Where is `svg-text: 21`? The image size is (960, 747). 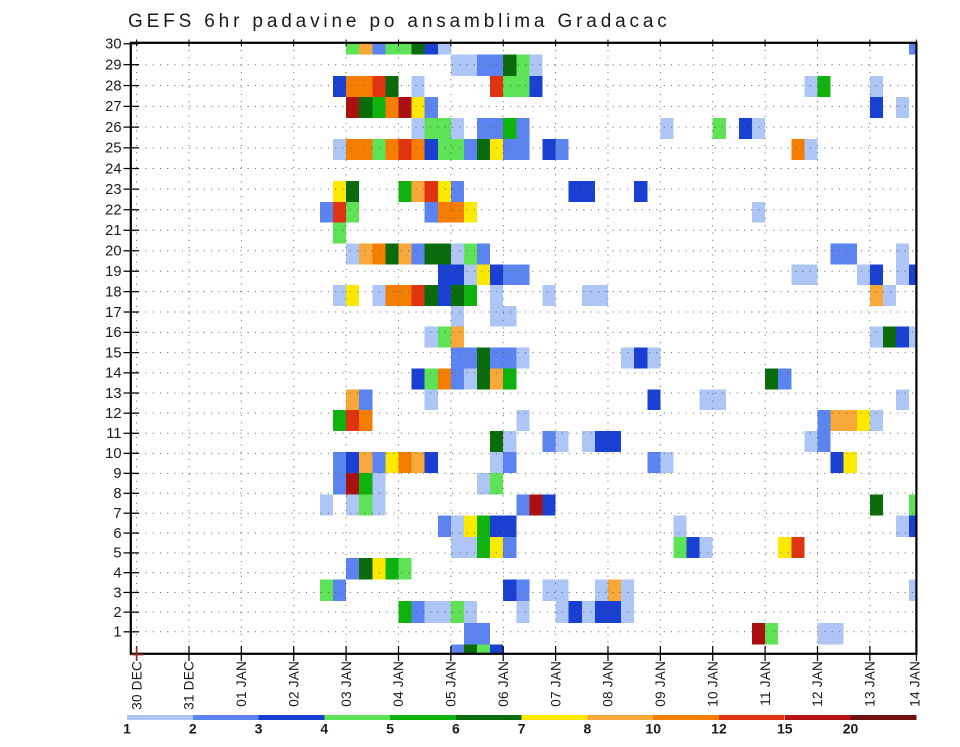
svg-text: 21 is located at coordinates (113, 231).